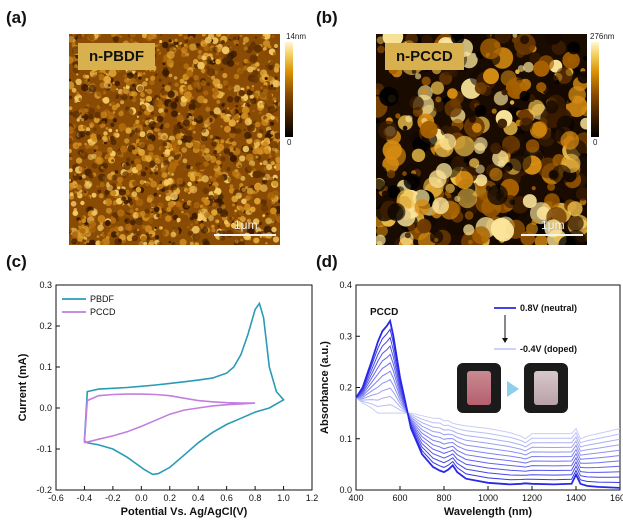 This screenshot has width=623, height=525. I want to click on spectrum-intermediate, so click(488, 412).